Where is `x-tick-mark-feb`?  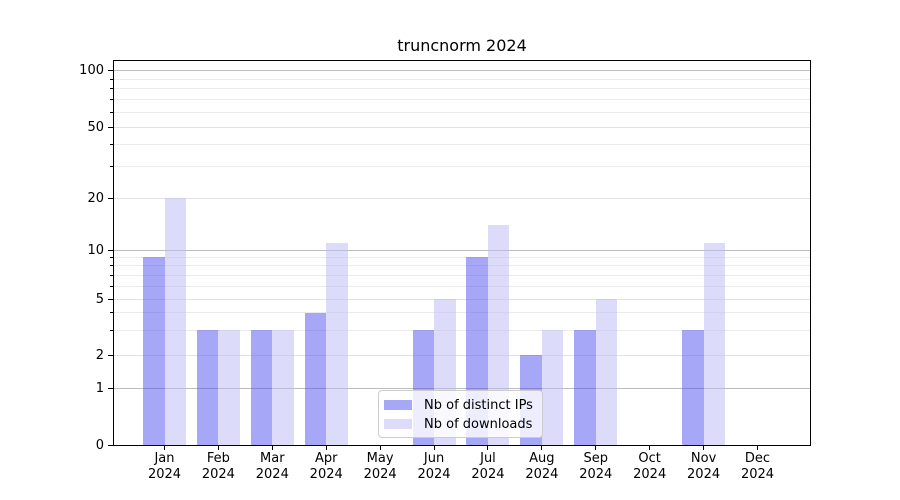
x-tick-mark-feb is located at coordinates (218, 448).